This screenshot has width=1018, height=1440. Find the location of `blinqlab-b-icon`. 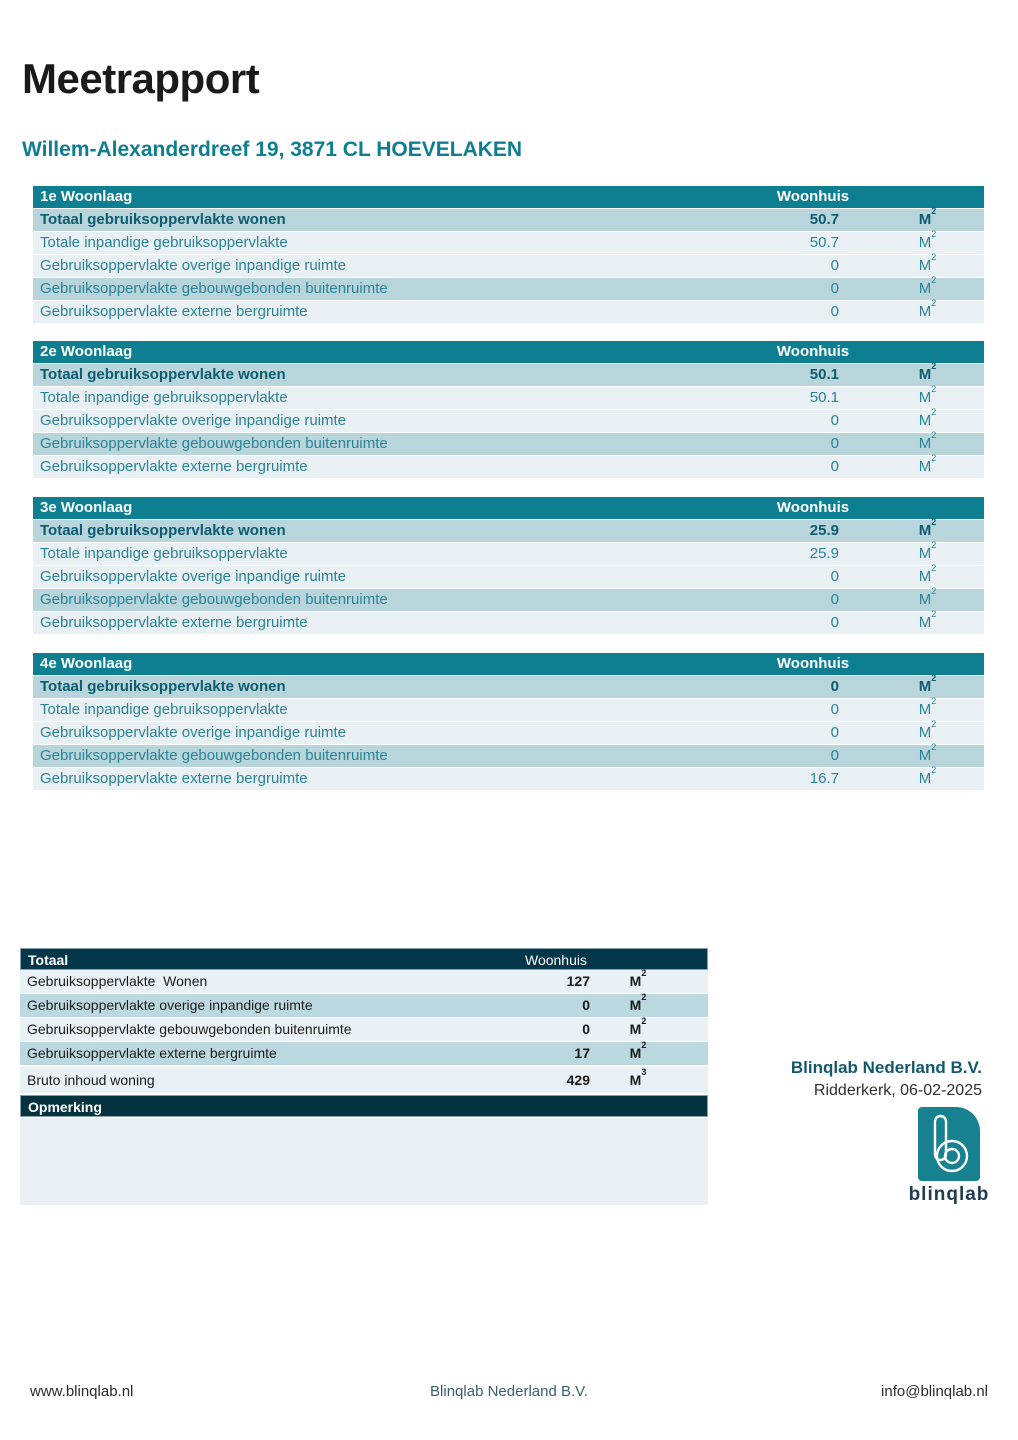

blinqlab-b-icon is located at coordinates (949, 1144).